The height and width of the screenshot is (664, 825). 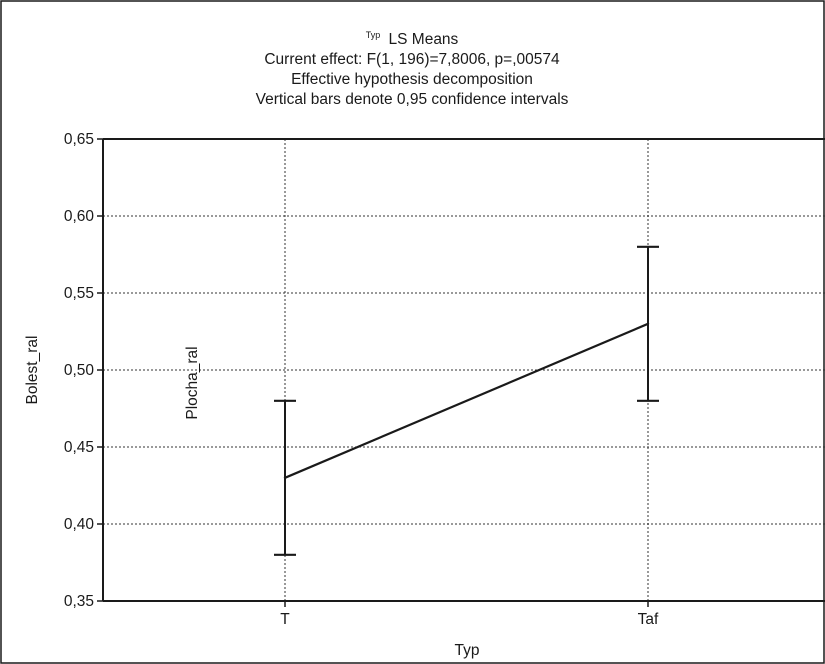 What do you see at coordinates (467, 650) in the screenshot?
I see `x-axis-label: Typ` at bounding box center [467, 650].